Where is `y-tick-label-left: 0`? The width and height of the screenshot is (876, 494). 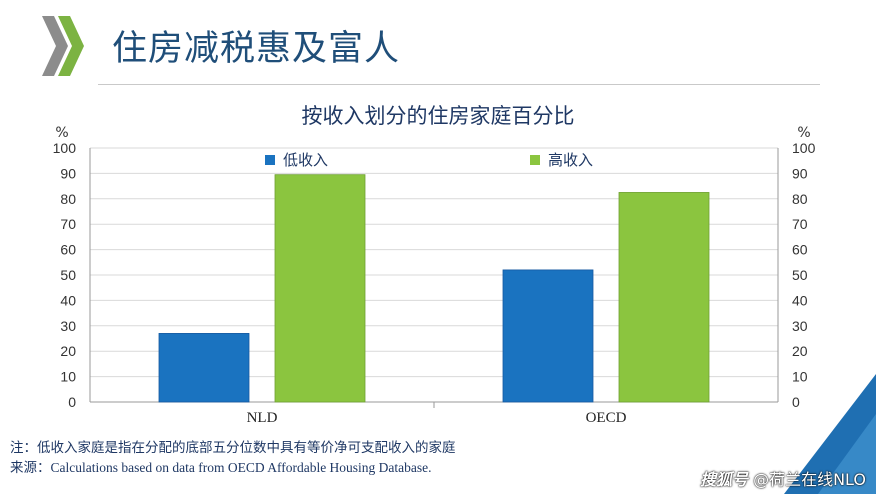
y-tick-label-left: 0 is located at coordinates (72, 402).